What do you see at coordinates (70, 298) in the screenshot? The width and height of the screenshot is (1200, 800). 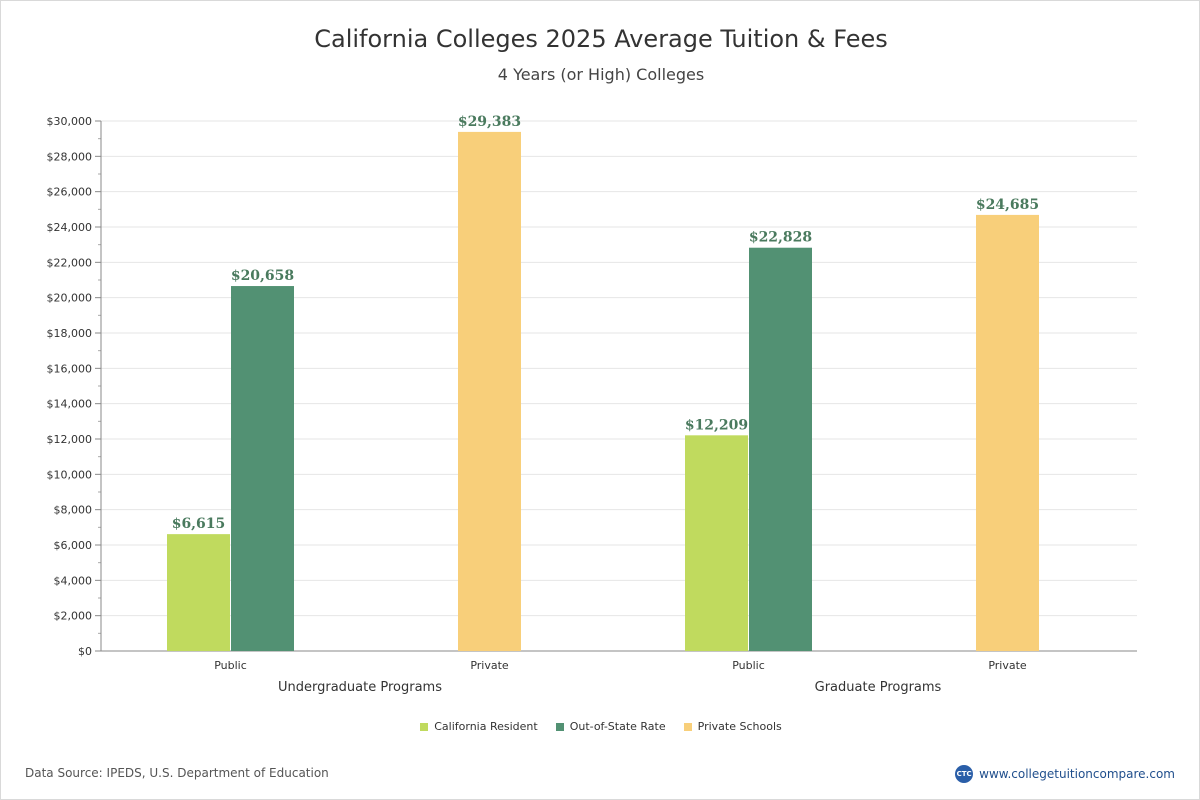 I see `y-tick-label: $20,000` at bounding box center [70, 298].